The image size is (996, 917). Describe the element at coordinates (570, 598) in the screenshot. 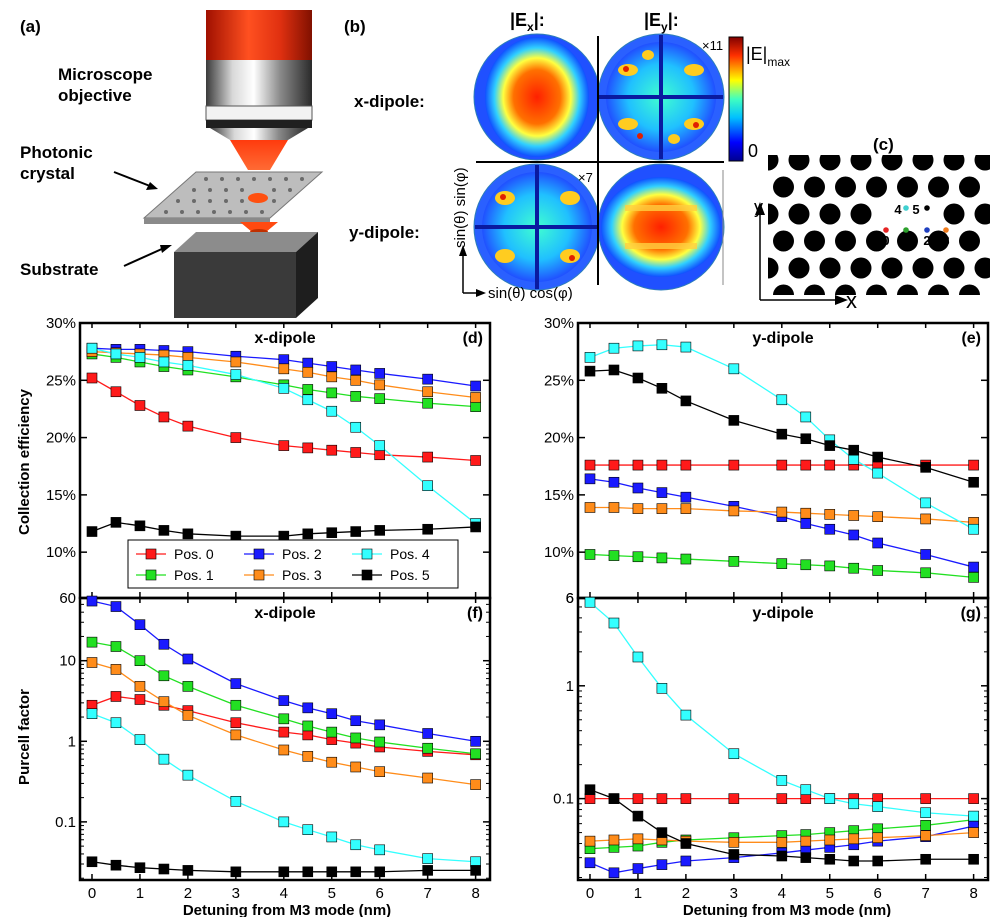

I see `ytick-label-g: 6` at that location.